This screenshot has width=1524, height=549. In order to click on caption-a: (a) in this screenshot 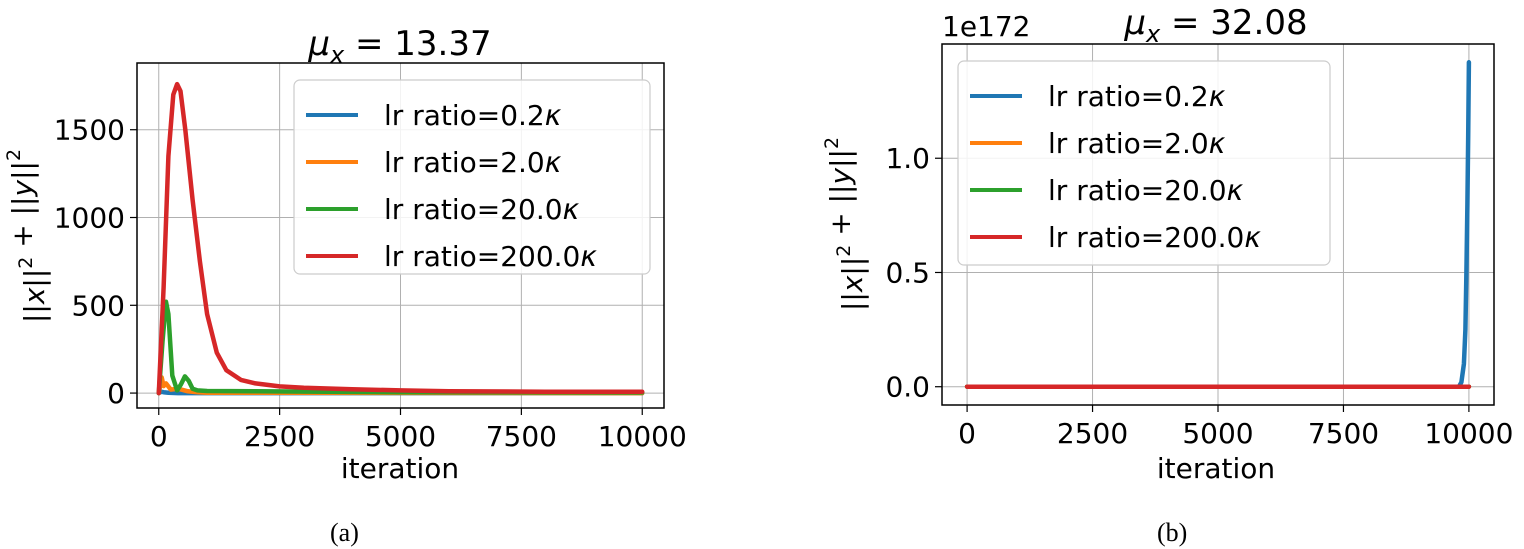, I will do `click(344, 532)`.